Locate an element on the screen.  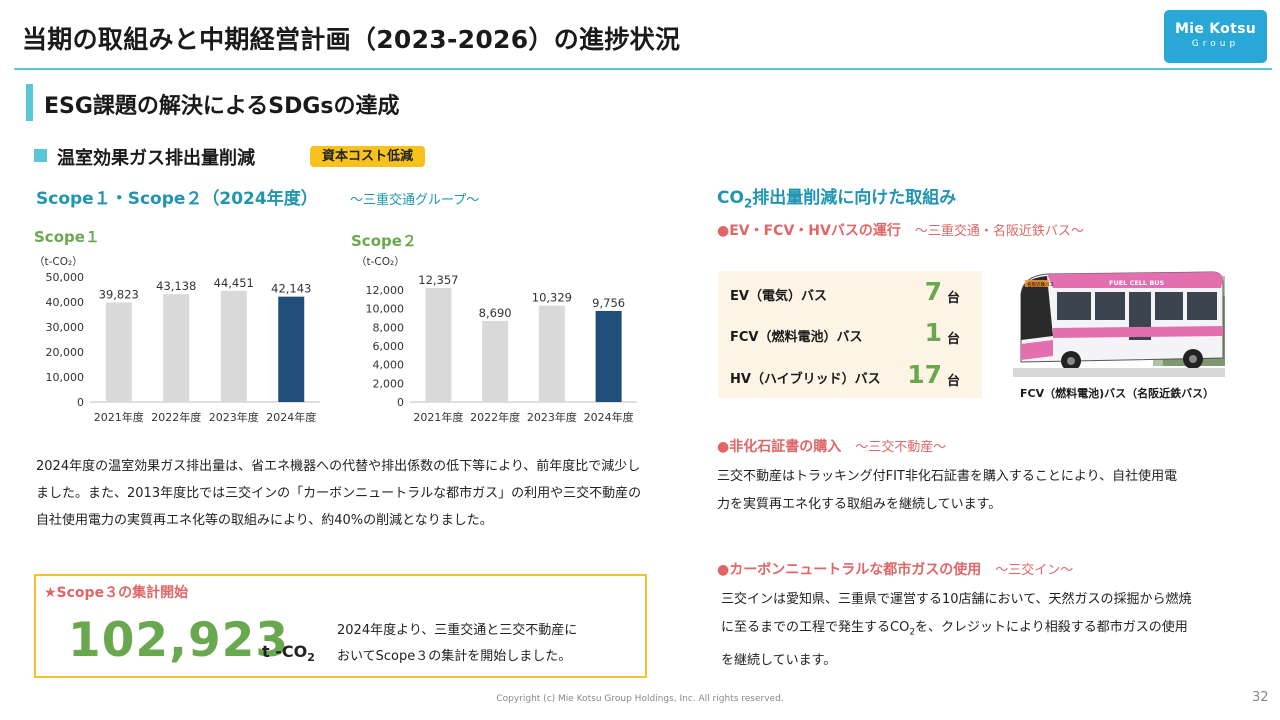
bus-row-hv: HV（ハイブリッド）バス 17 台 is located at coordinates (855, 375).